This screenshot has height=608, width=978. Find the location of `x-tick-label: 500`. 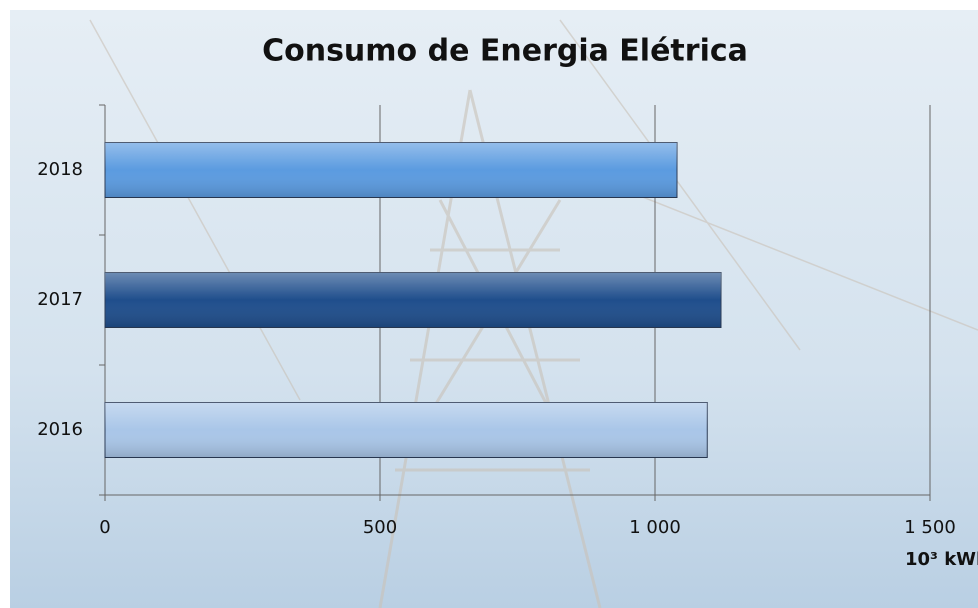

x-tick-label: 500 is located at coordinates (380, 527).